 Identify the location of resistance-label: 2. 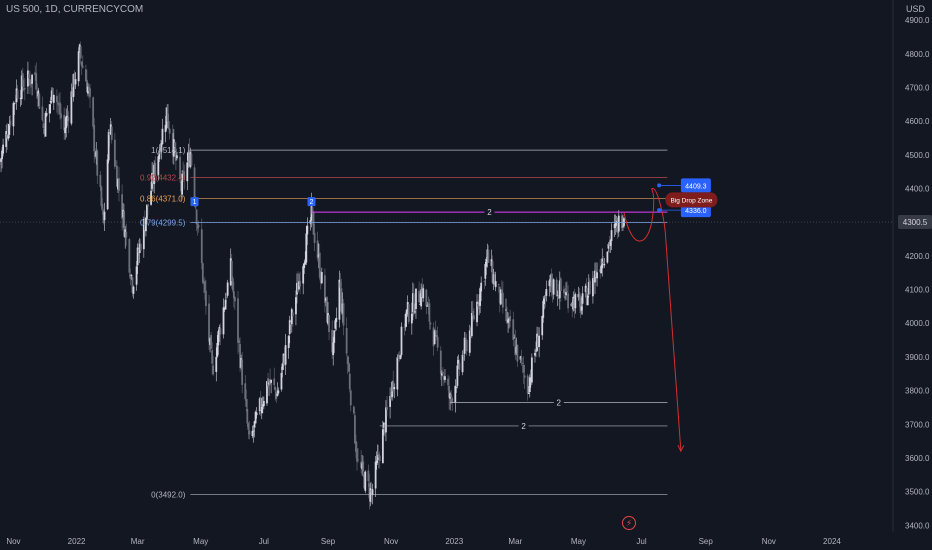
(489, 212).